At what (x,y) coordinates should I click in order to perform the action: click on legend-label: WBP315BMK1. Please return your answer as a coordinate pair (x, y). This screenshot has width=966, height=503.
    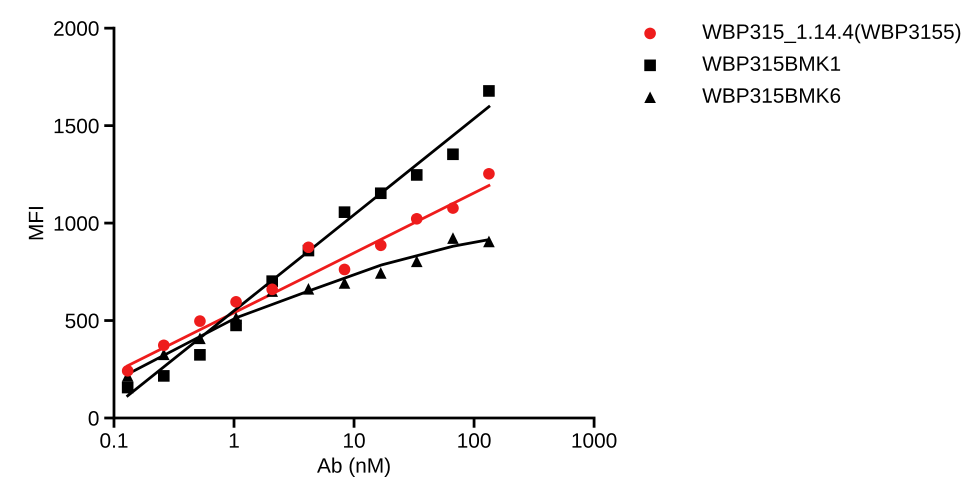
    Looking at the image, I should click on (771, 64).